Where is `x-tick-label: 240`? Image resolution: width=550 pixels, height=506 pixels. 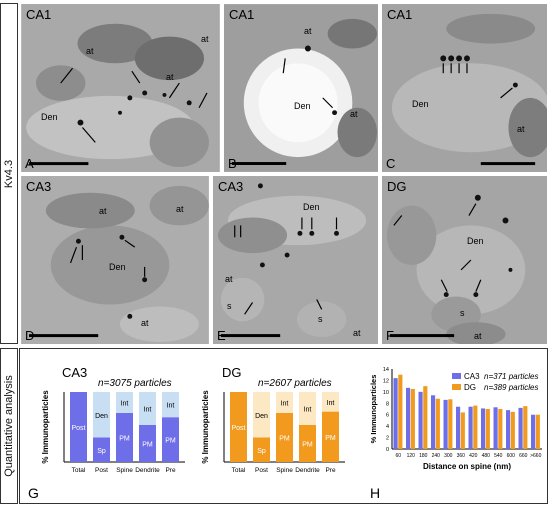 x-tick-label: 240 is located at coordinates (436, 456).